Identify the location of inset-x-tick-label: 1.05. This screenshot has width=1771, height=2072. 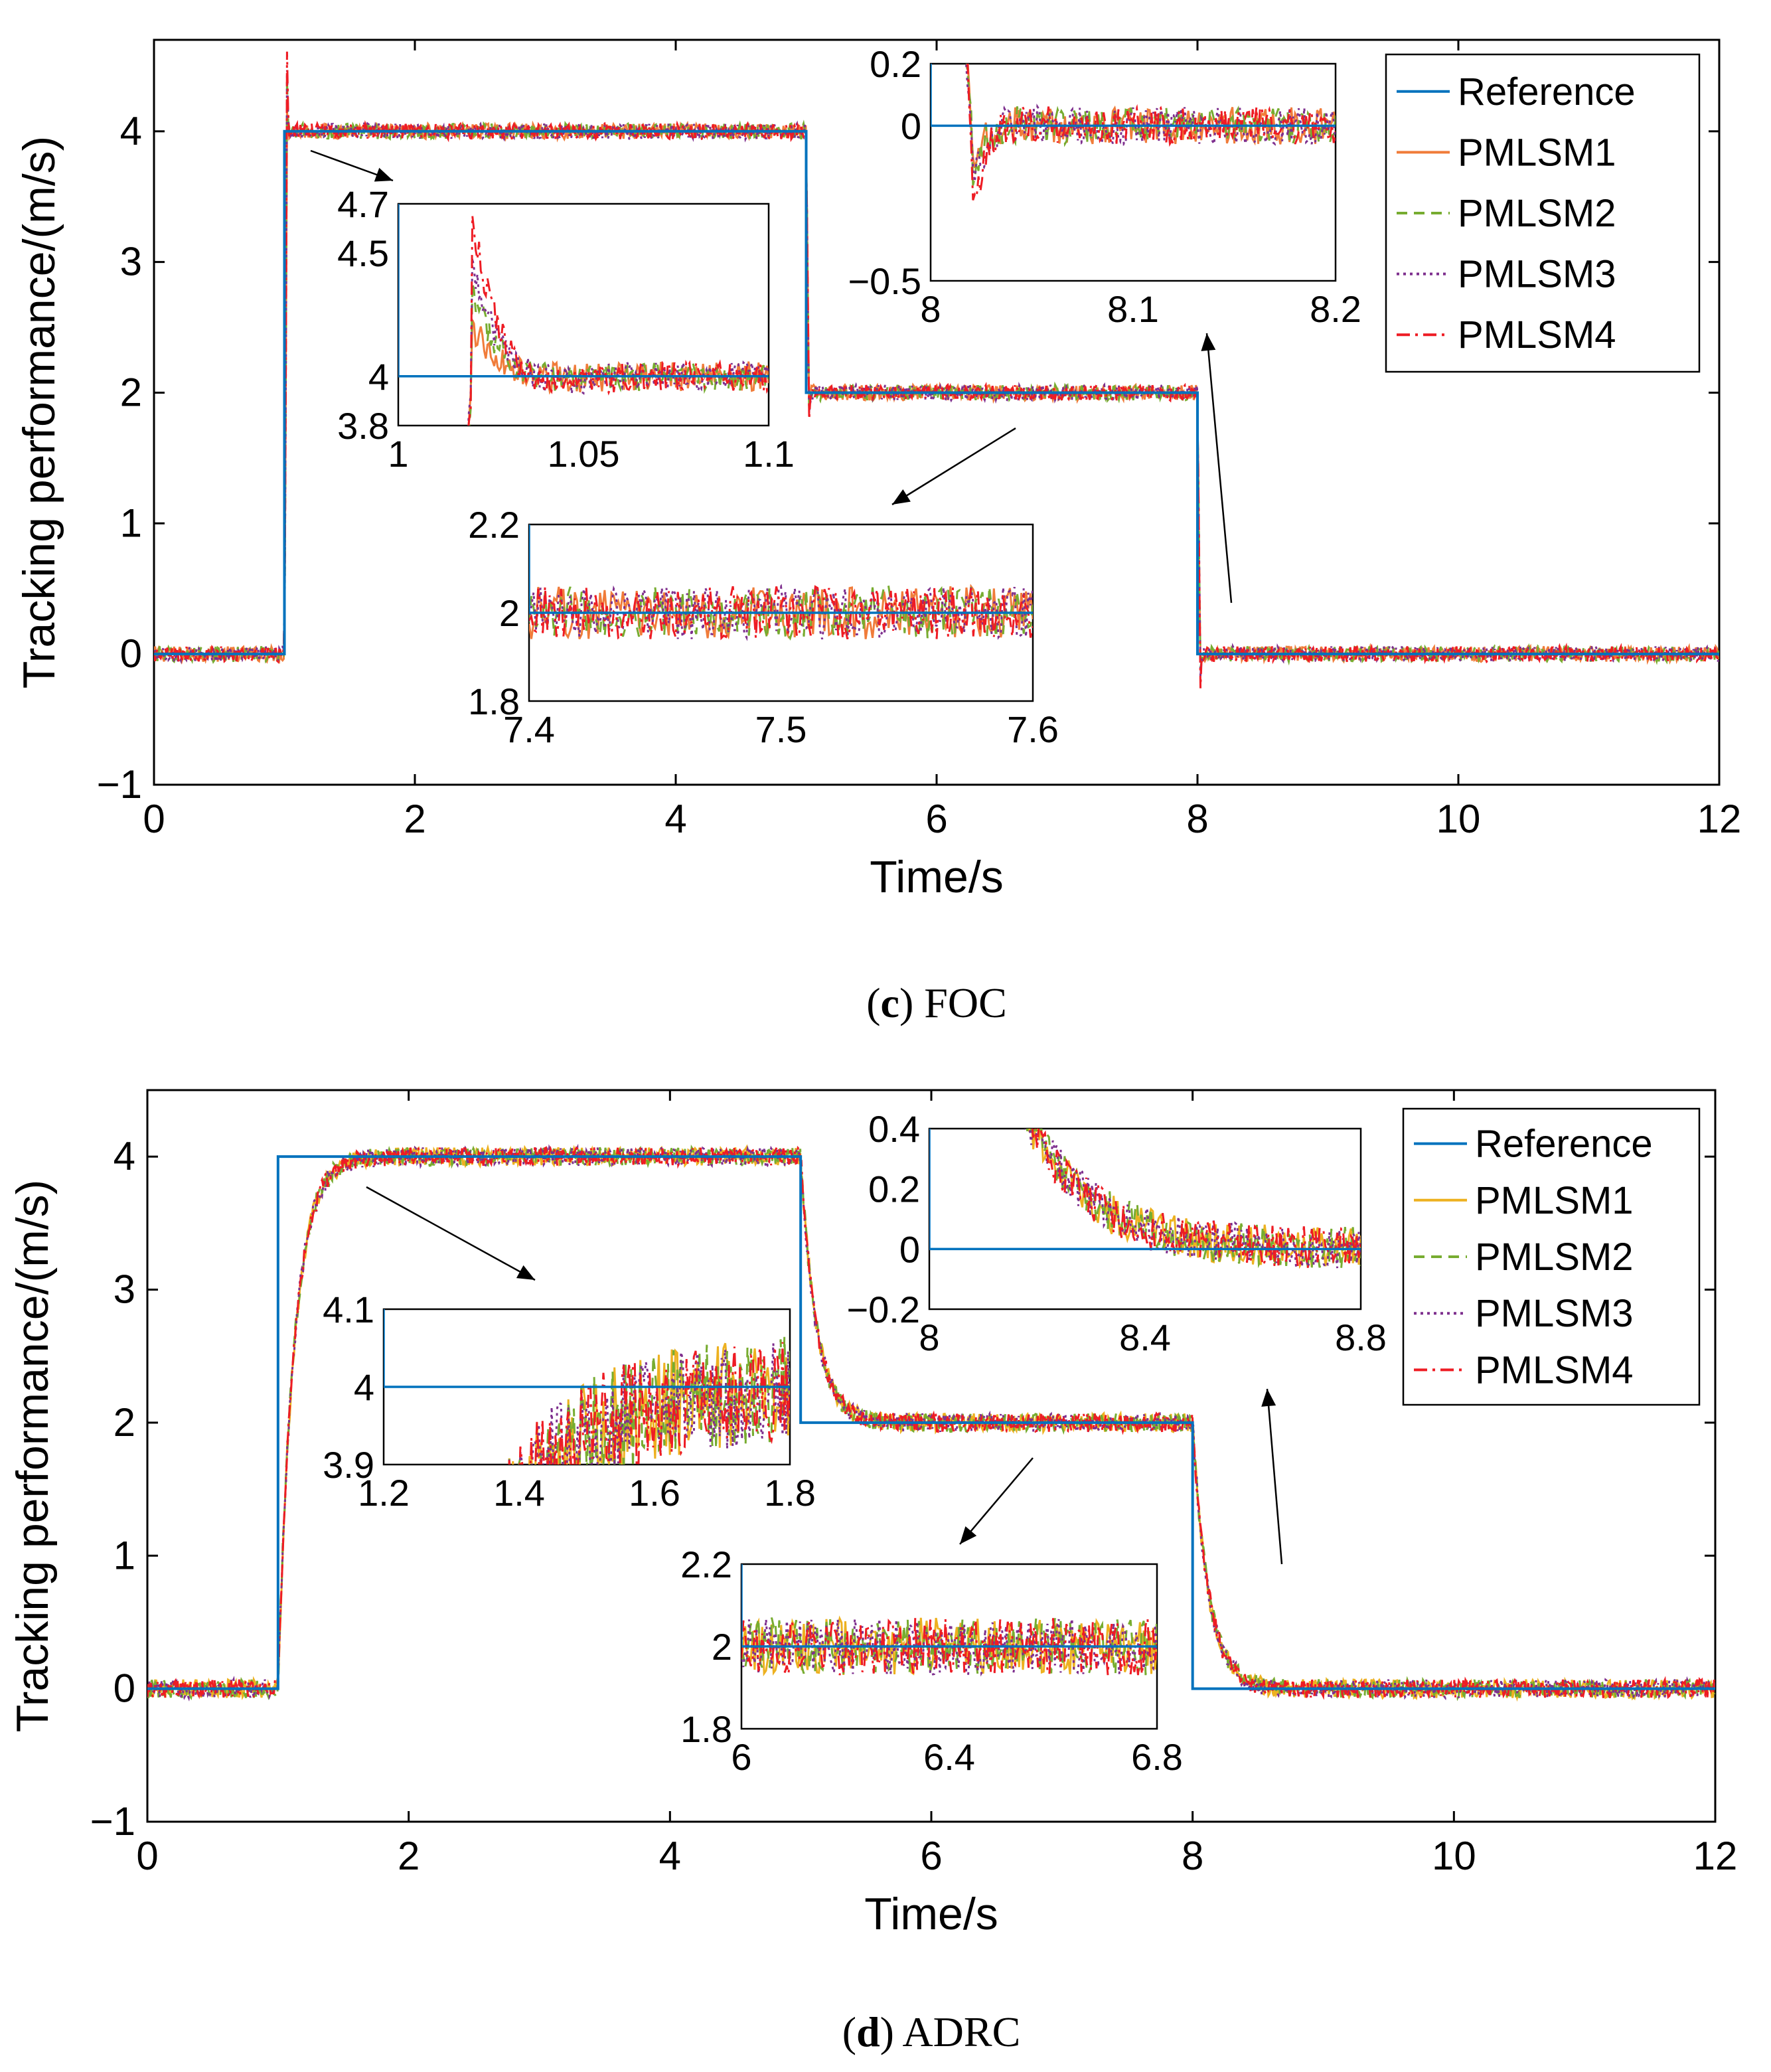
(584, 454).